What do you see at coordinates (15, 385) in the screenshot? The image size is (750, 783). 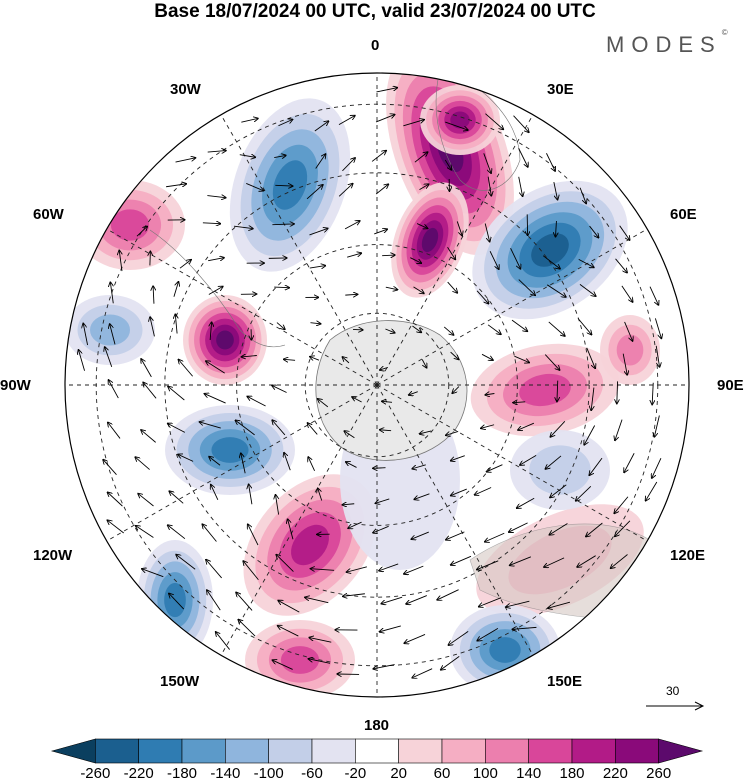 I see `lon-label-90w: 90W` at bounding box center [15, 385].